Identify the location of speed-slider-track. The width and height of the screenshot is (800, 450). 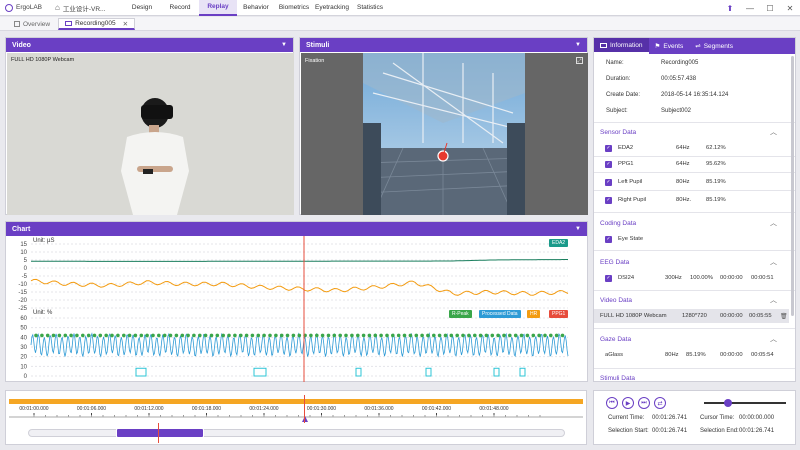
(745, 403).